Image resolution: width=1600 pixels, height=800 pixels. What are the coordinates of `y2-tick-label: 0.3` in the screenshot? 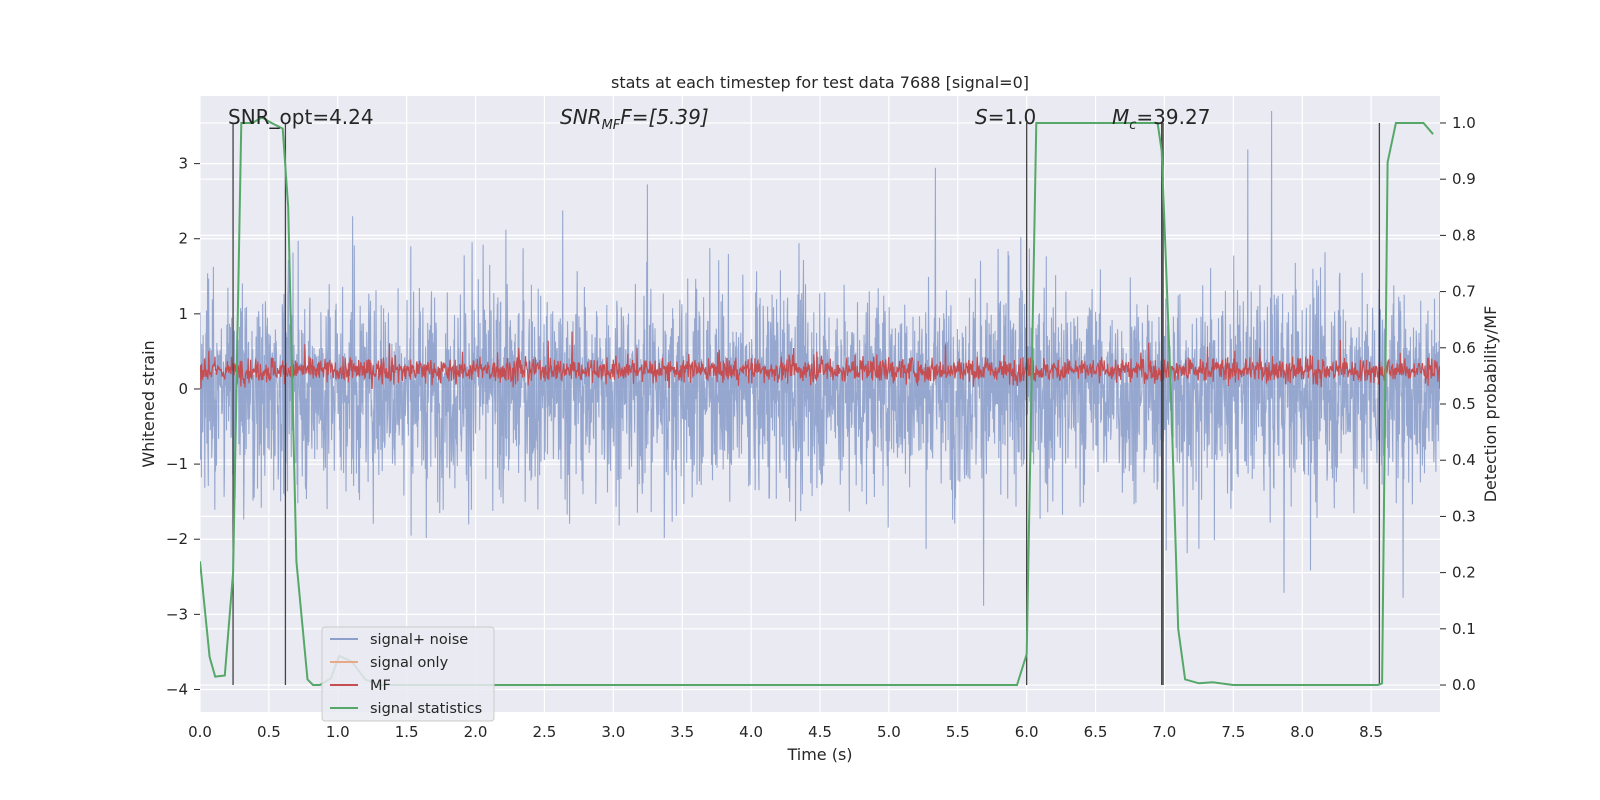 It's located at (1464, 516).